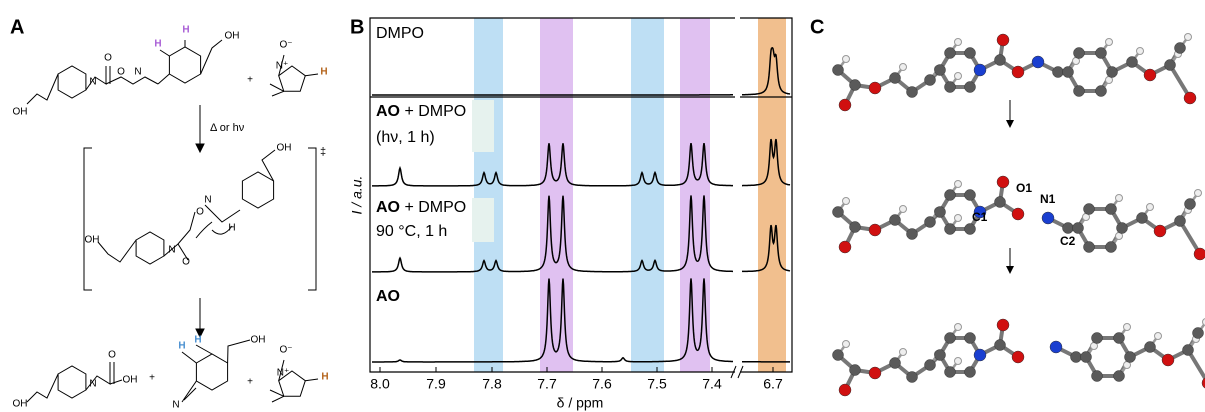  What do you see at coordinates (405, 137) in the screenshot?
I see `trace-label-line2: (hν, 1 h)` at bounding box center [405, 137].